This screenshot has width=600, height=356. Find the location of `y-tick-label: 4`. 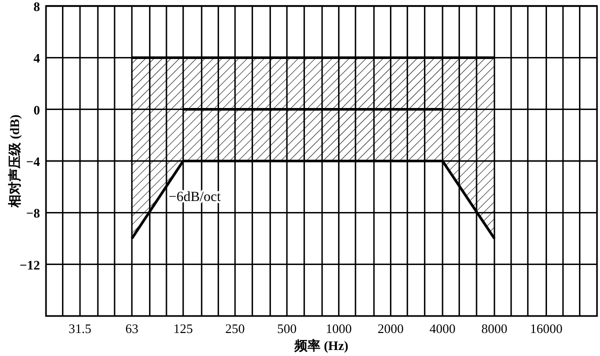

y-tick-label: 4 is located at coordinates (37, 58).